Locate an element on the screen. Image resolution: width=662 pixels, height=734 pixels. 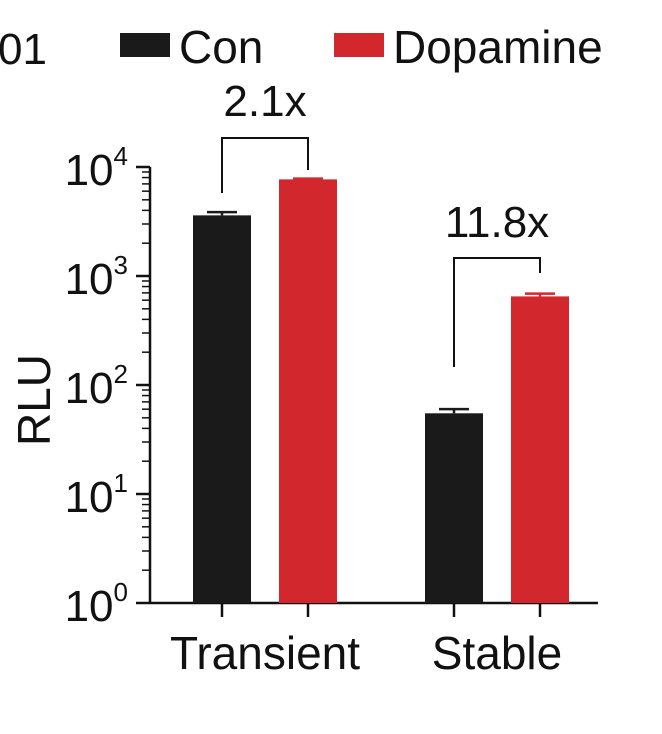
legend-swatch-dopamine is located at coordinates (359, 45).